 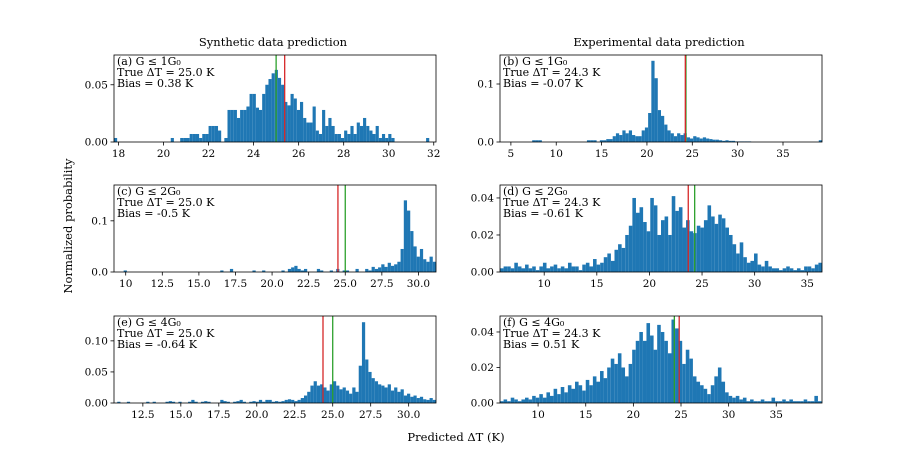 I want to click on x-tick-label: 24, so click(x=254, y=154).